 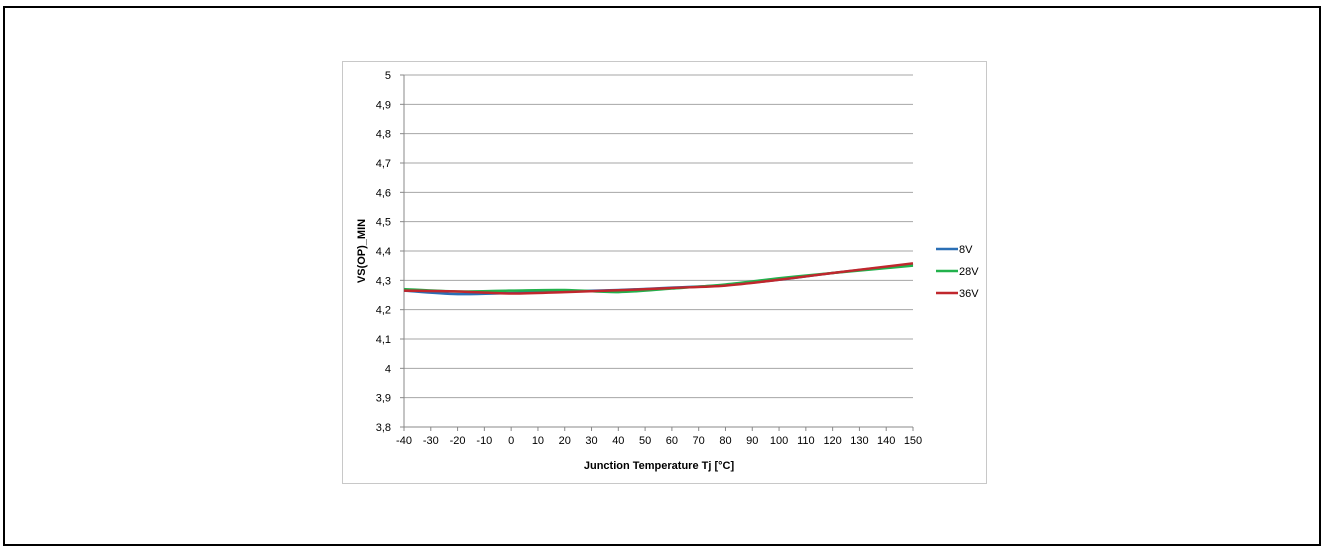 I want to click on x-tick-label: 100, so click(x=779, y=441).